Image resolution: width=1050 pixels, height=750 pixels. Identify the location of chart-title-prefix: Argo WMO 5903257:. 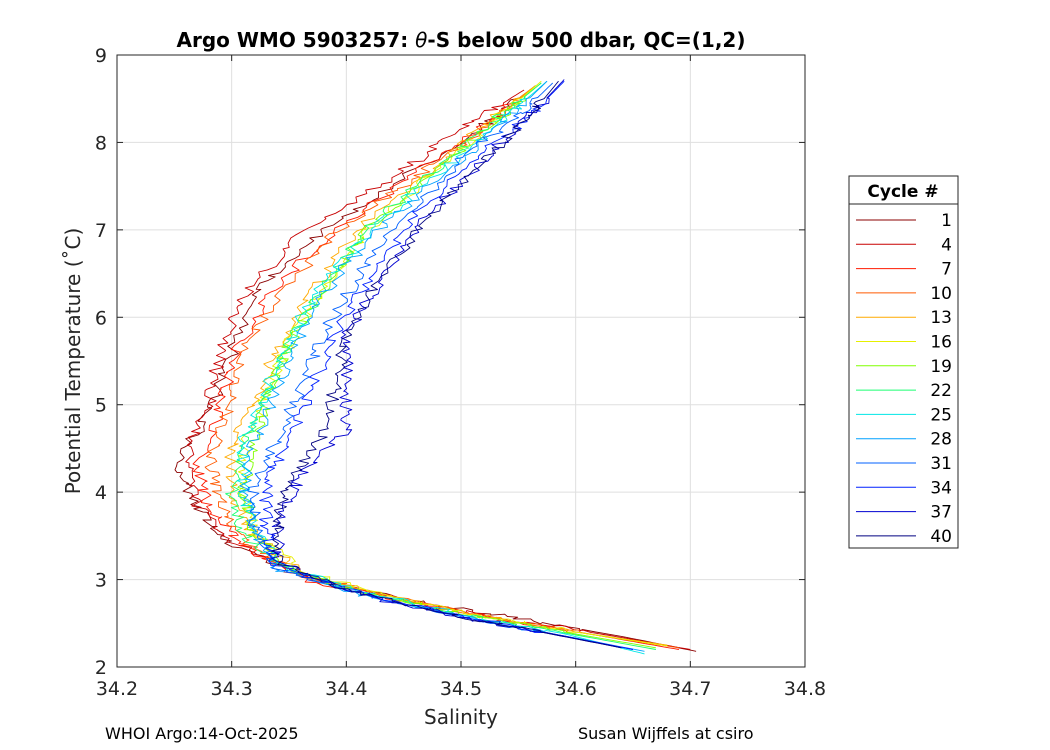
(296, 40).